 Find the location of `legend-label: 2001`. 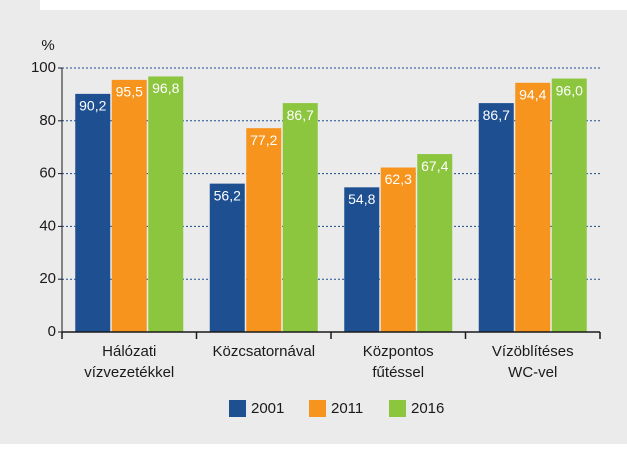

legend-label: 2001 is located at coordinates (267, 408).